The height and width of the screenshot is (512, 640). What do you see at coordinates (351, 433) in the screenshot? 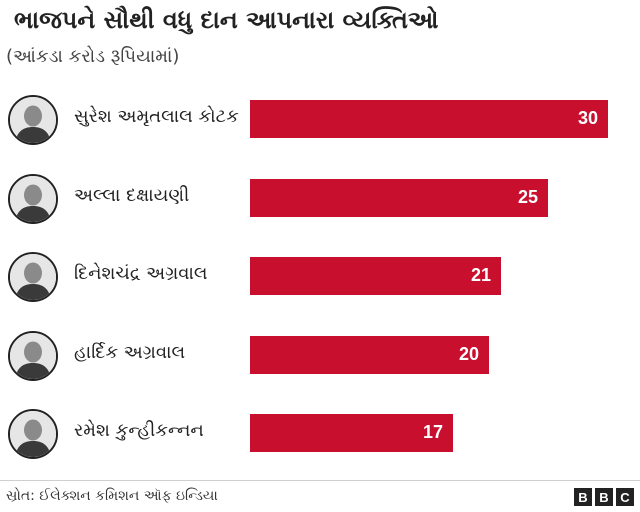
I see `bar: 17` at bounding box center [351, 433].